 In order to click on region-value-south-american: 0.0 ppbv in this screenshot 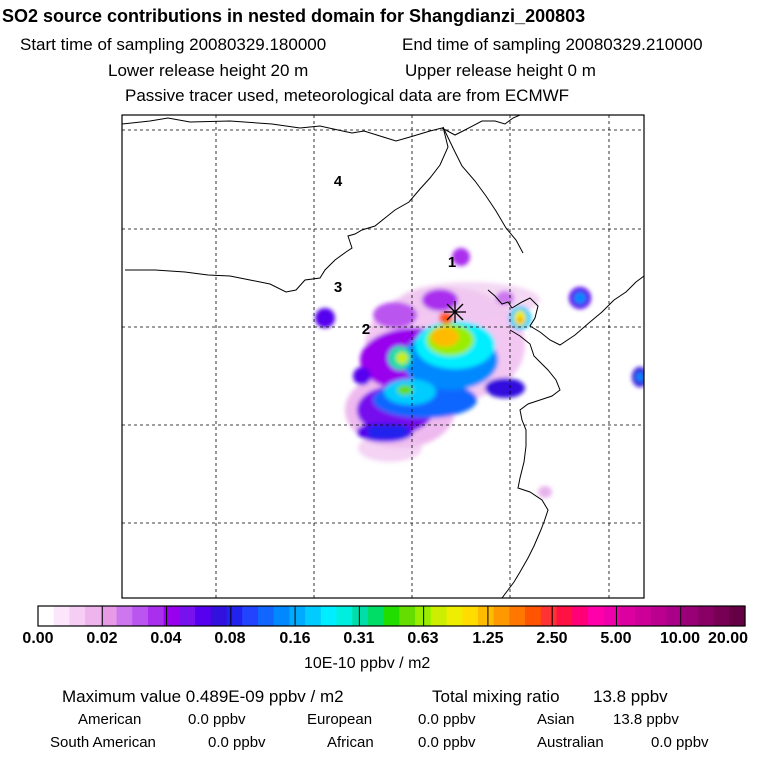, I will do `click(237, 742)`.